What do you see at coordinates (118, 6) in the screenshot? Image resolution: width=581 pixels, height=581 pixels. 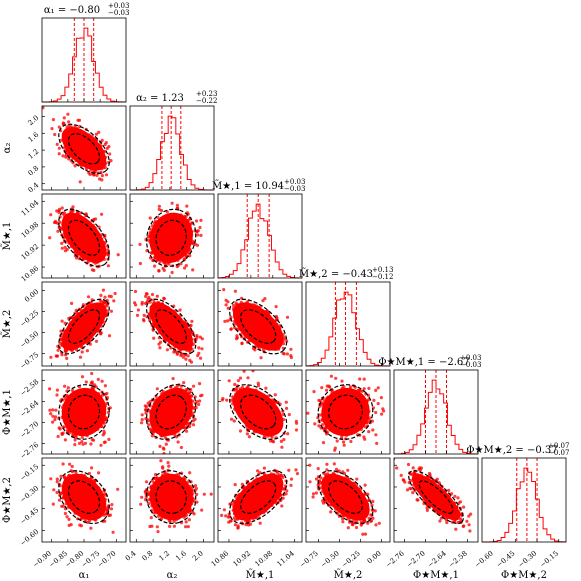 I see `title-plus-0: +0.03` at bounding box center [118, 6].